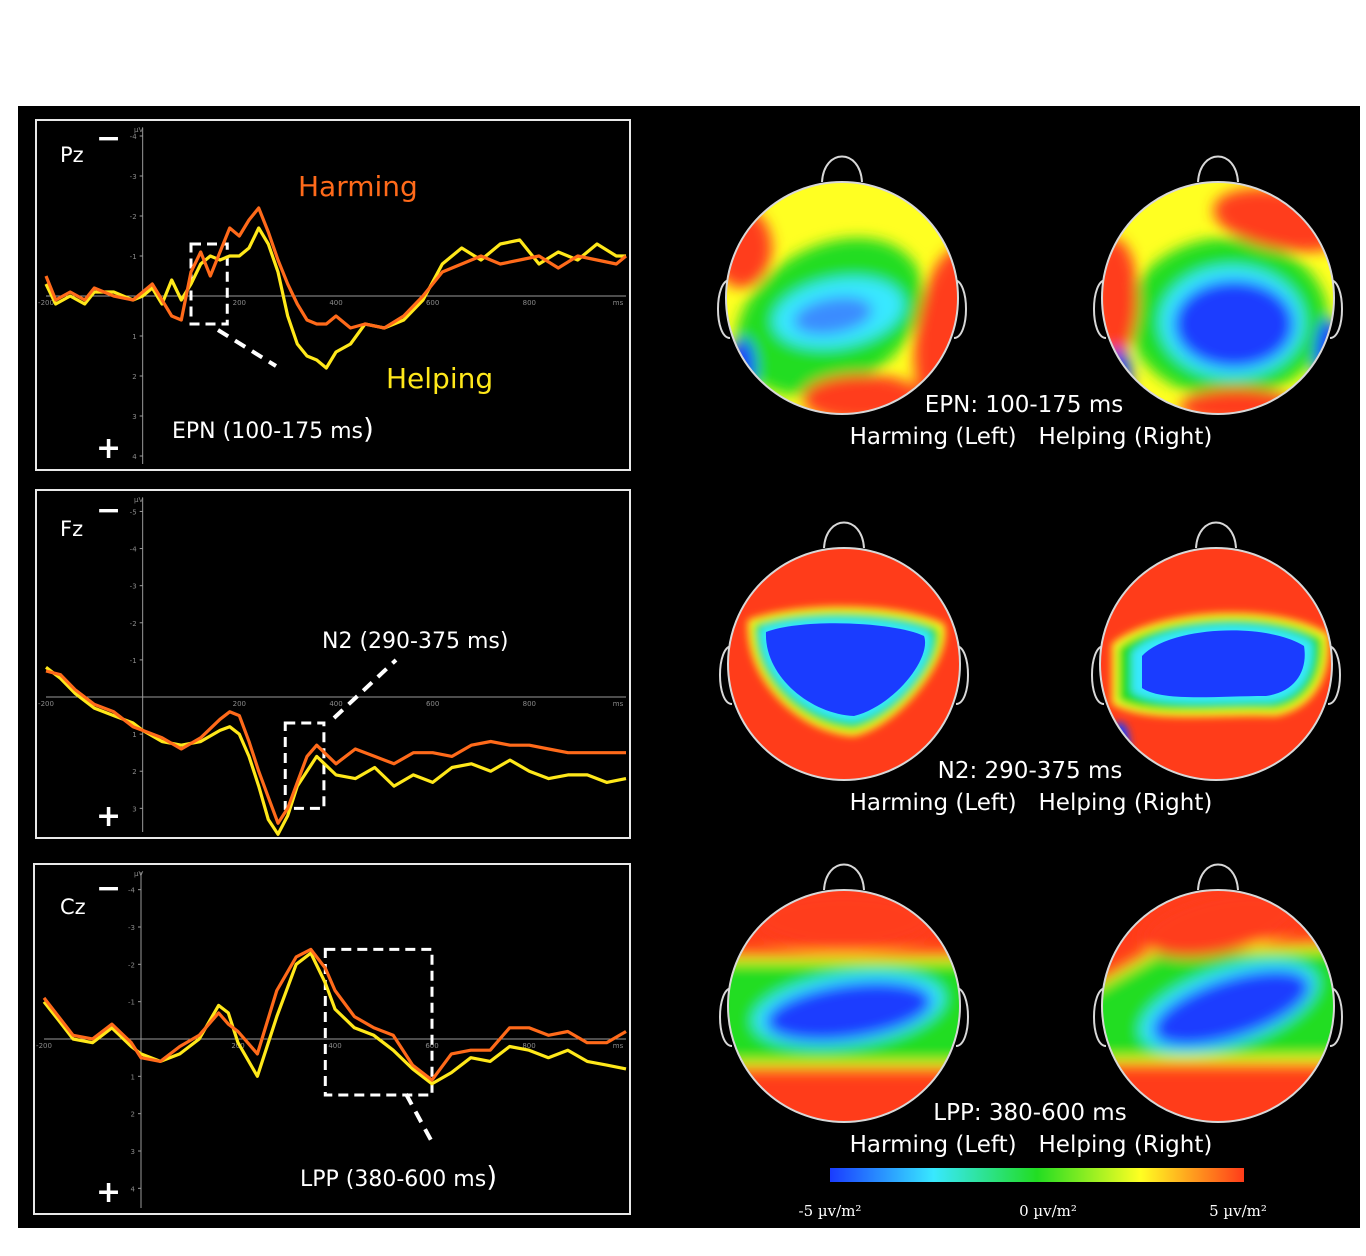  What do you see at coordinates (133, 512) in the screenshot?
I see `y-tick-label: -5` at bounding box center [133, 512].